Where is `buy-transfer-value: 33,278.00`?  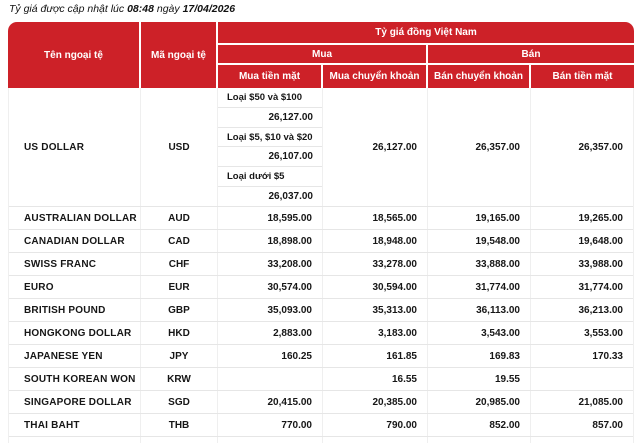
buy-transfer-value: 33,278.00 is located at coordinates (375, 264).